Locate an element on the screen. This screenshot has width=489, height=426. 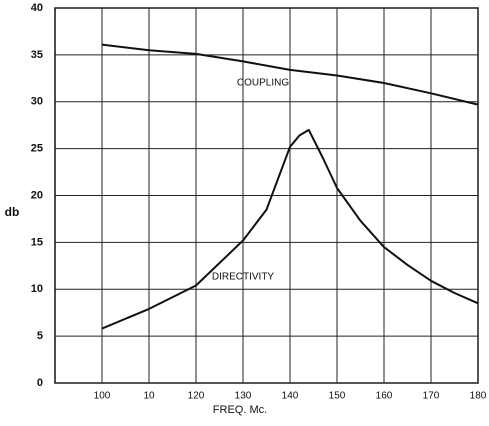
y-tick-label: 25 is located at coordinates (37, 149).